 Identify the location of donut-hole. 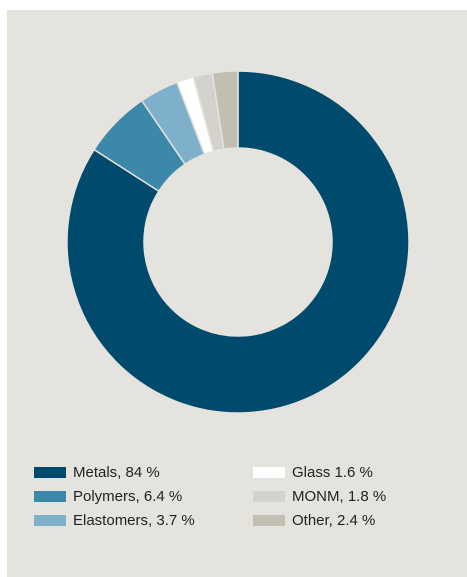
(238, 242).